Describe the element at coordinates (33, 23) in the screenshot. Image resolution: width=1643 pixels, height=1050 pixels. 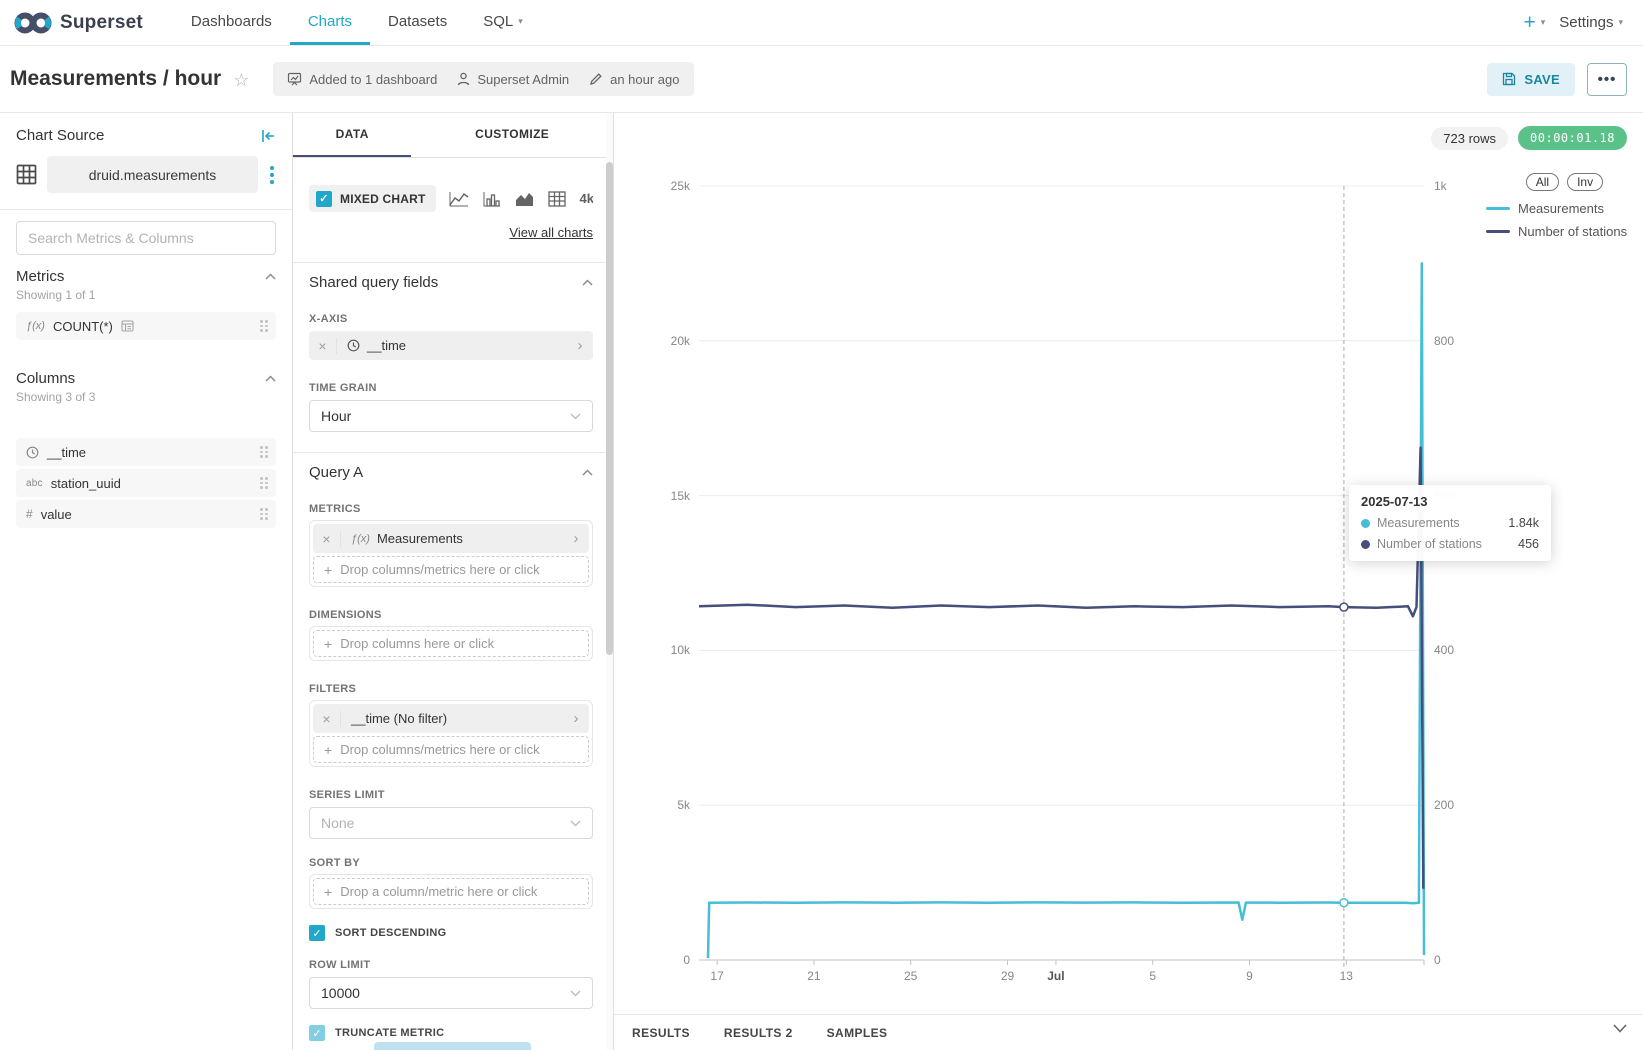
I see `infinity-logo-icon` at that location.